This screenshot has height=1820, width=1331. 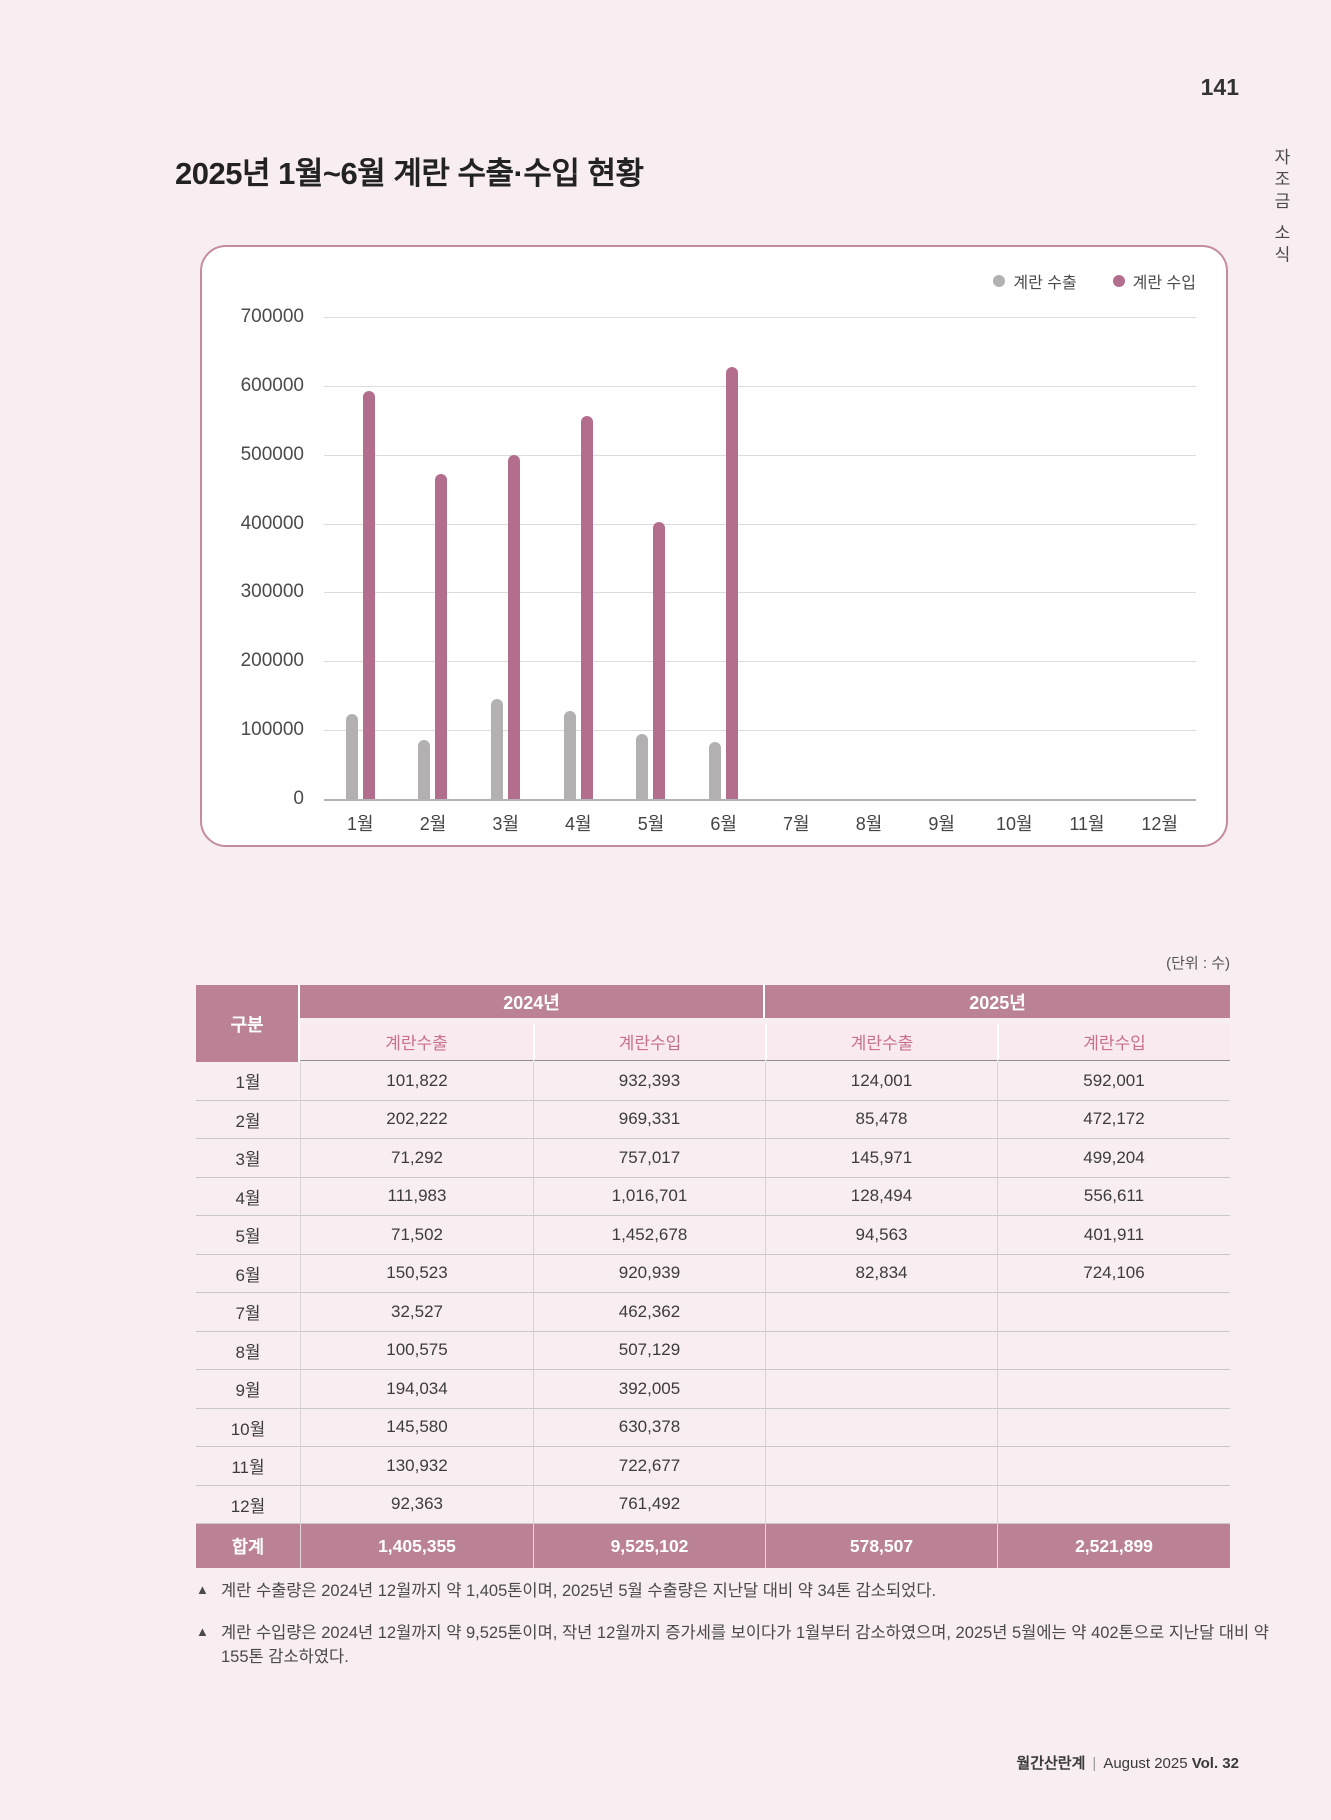 What do you see at coordinates (1094, 281) in the screenshot?
I see `chart-legend: 계란 수출 계란 수입` at bounding box center [1094, 281].